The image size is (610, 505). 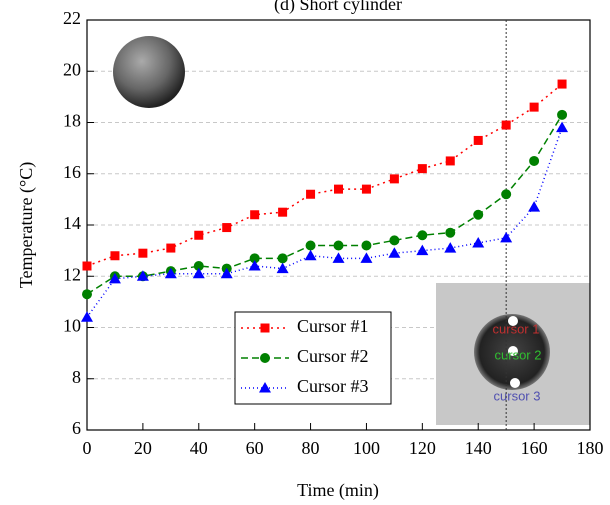 I want to click on inset-label: cursor 3, so click(x=517, y=395).